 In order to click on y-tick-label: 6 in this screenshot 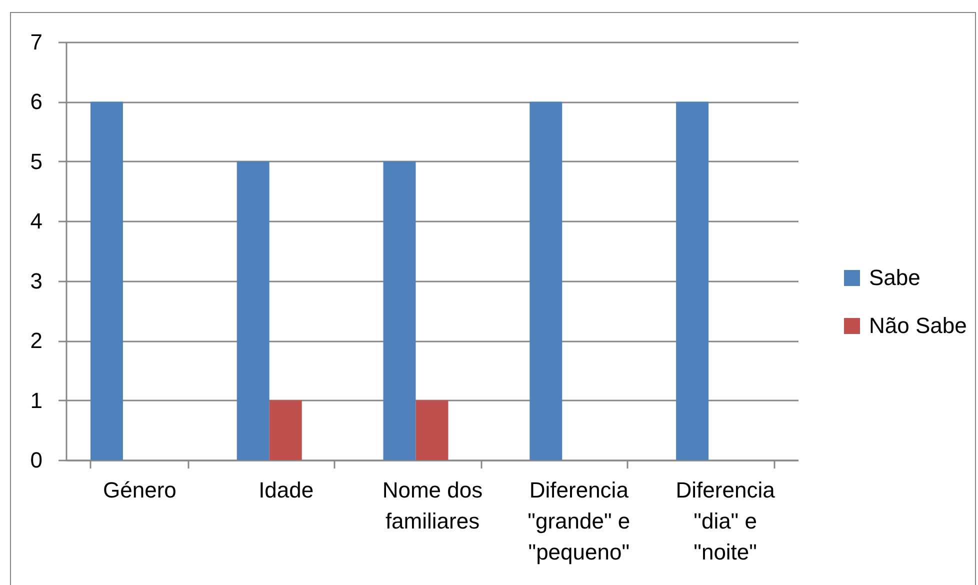, I will do `click(36, 101)`.